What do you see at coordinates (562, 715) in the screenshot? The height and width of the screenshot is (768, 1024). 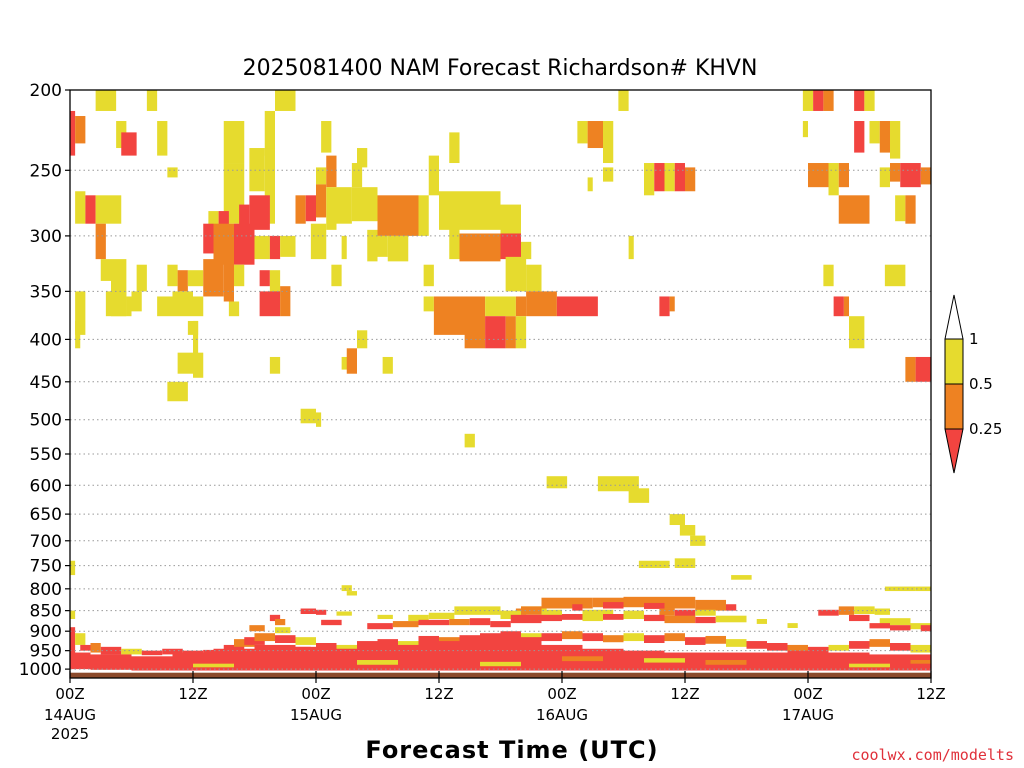 I see `x-date-label: 16AUG` at bounding box center [562, 715].